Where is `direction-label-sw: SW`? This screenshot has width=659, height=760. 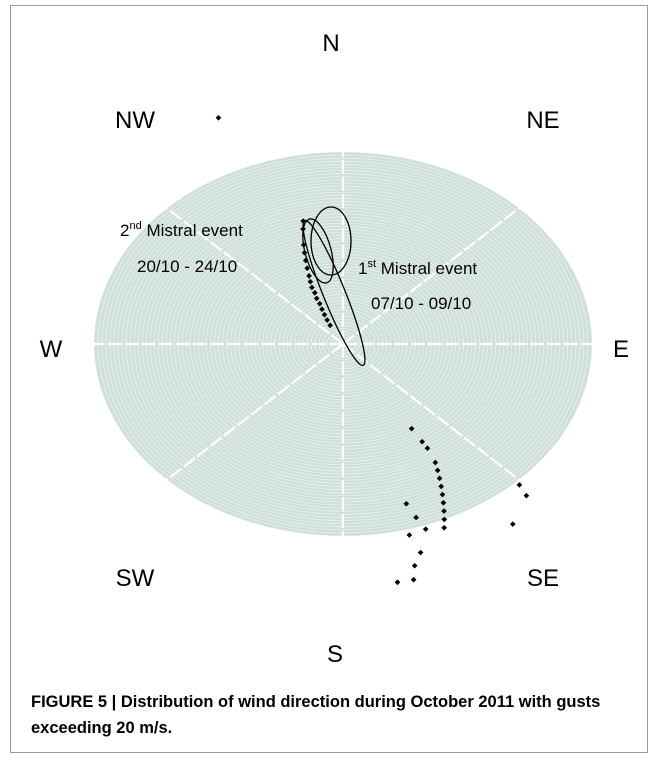
direction-label-sw: SW is located at coordinates (135, 578).